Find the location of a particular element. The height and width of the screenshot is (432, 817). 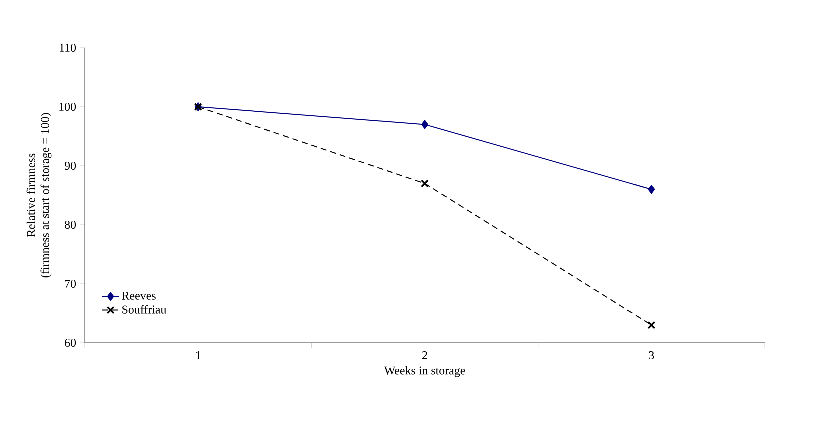

legend-label: Reeves is located at coordinates (139, 296).